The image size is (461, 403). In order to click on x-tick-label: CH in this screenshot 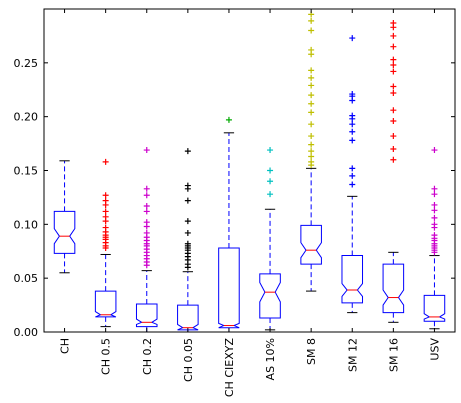, I will do `click(65, 346)`.